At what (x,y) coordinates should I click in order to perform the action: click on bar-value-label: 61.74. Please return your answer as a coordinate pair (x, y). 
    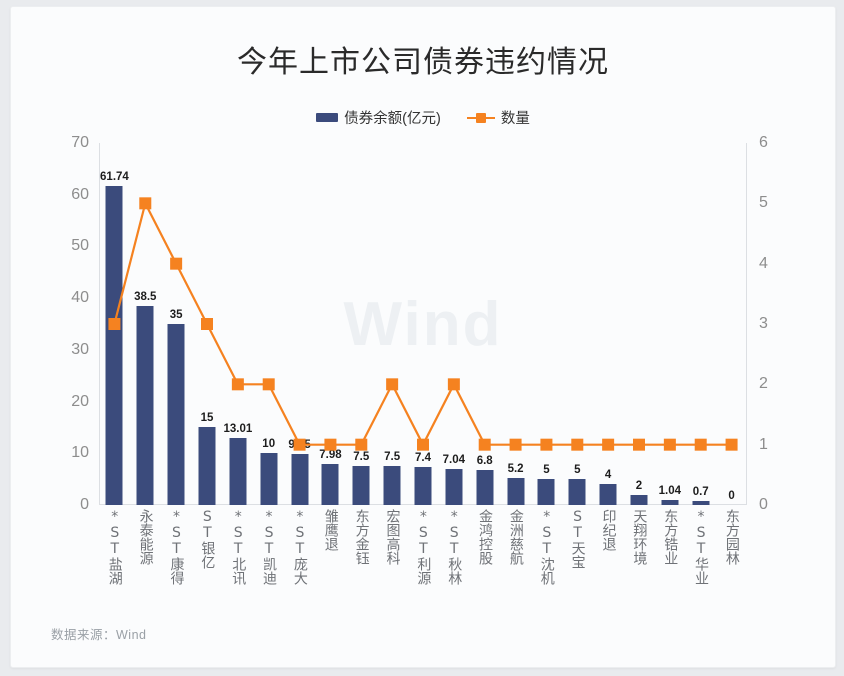
    Looking at the image, I should click on (114, 176).